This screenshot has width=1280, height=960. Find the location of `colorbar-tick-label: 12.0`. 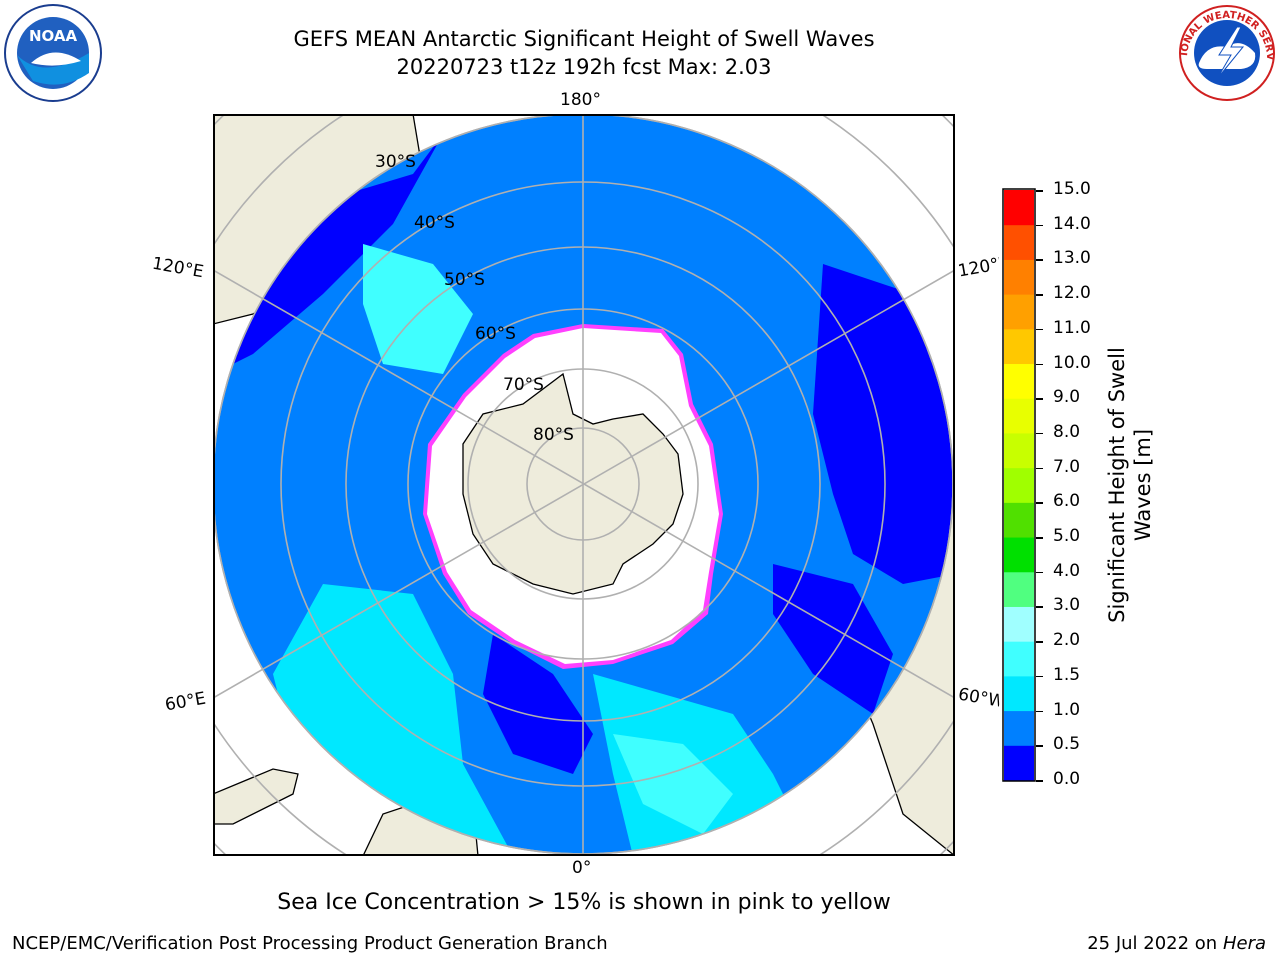

colorbar-tick-label: 12.0 is located at coordinates (1072, 293).